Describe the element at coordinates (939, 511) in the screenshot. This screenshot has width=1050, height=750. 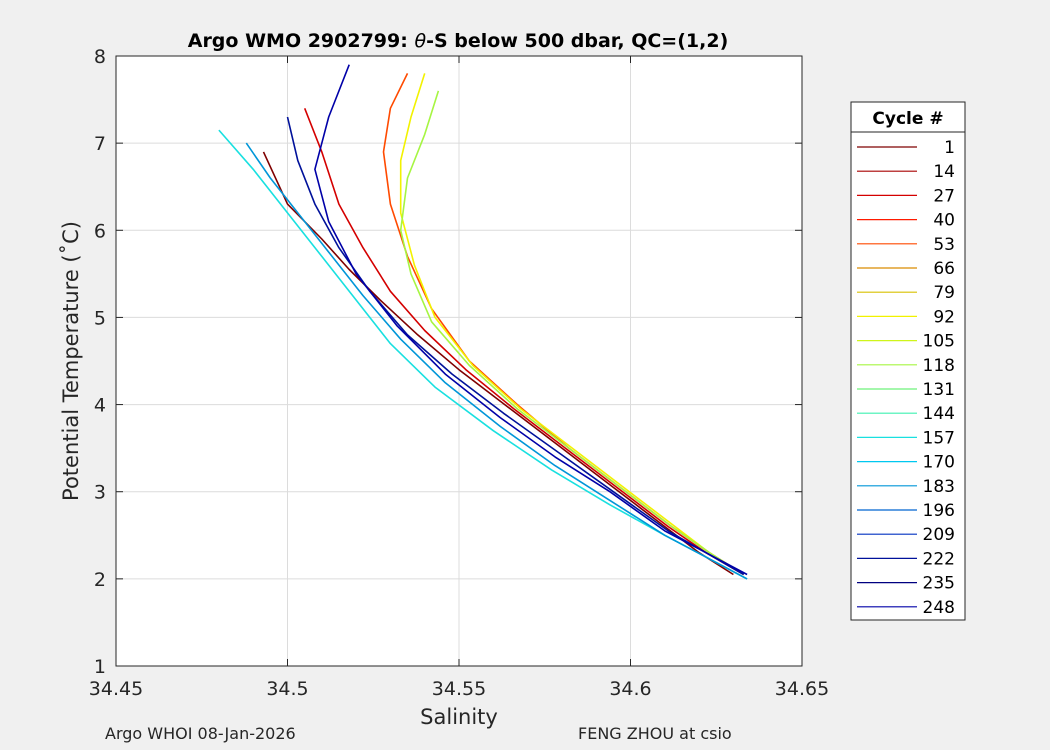
I see `legend-label: 196` at that location.